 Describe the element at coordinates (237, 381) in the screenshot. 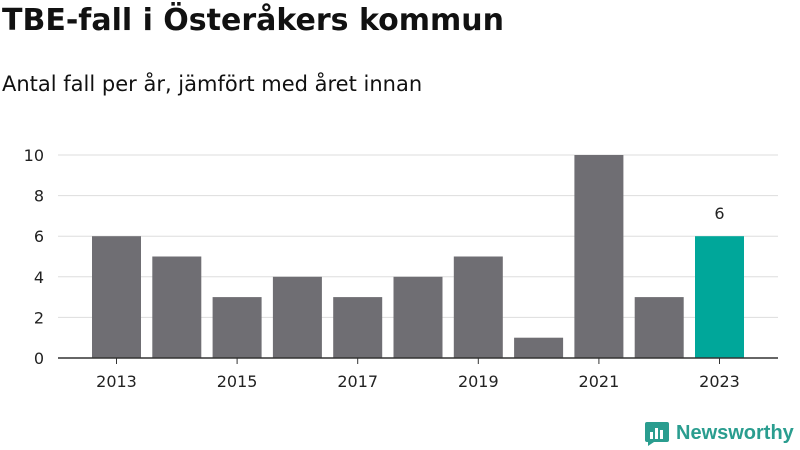

I see `x-tick-label: 2015` at that location.